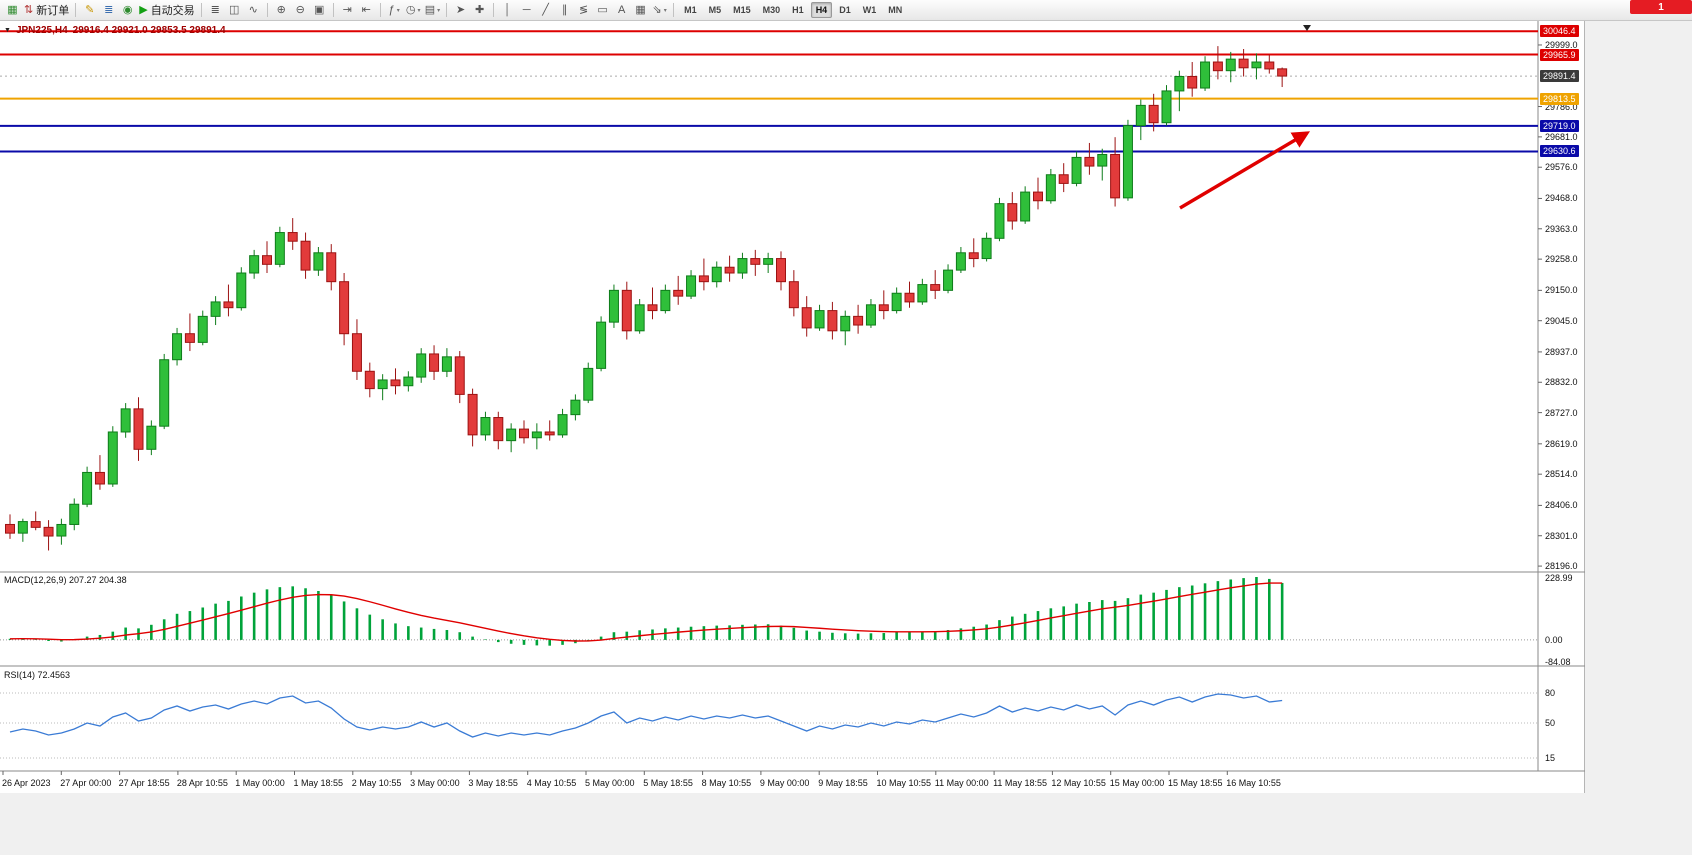  What do you see at coordinates (726, 783) in the screenshot?
I see `time-tick-label: 8 May 10:55` at bounding box center [726, 783].